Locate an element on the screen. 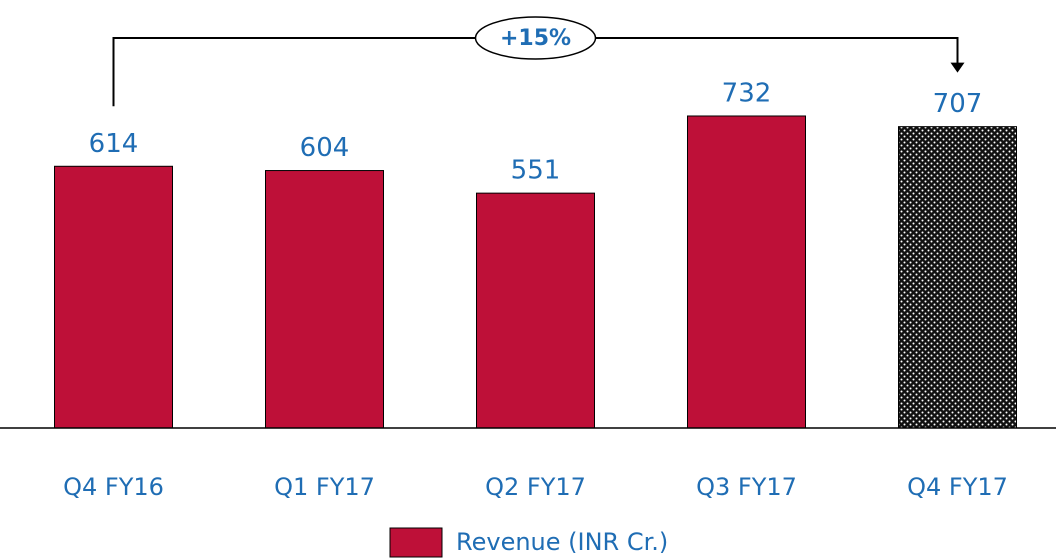 This screenshot has height=560, width=1056. data-label: 551 is located at coordinates (536, 171).